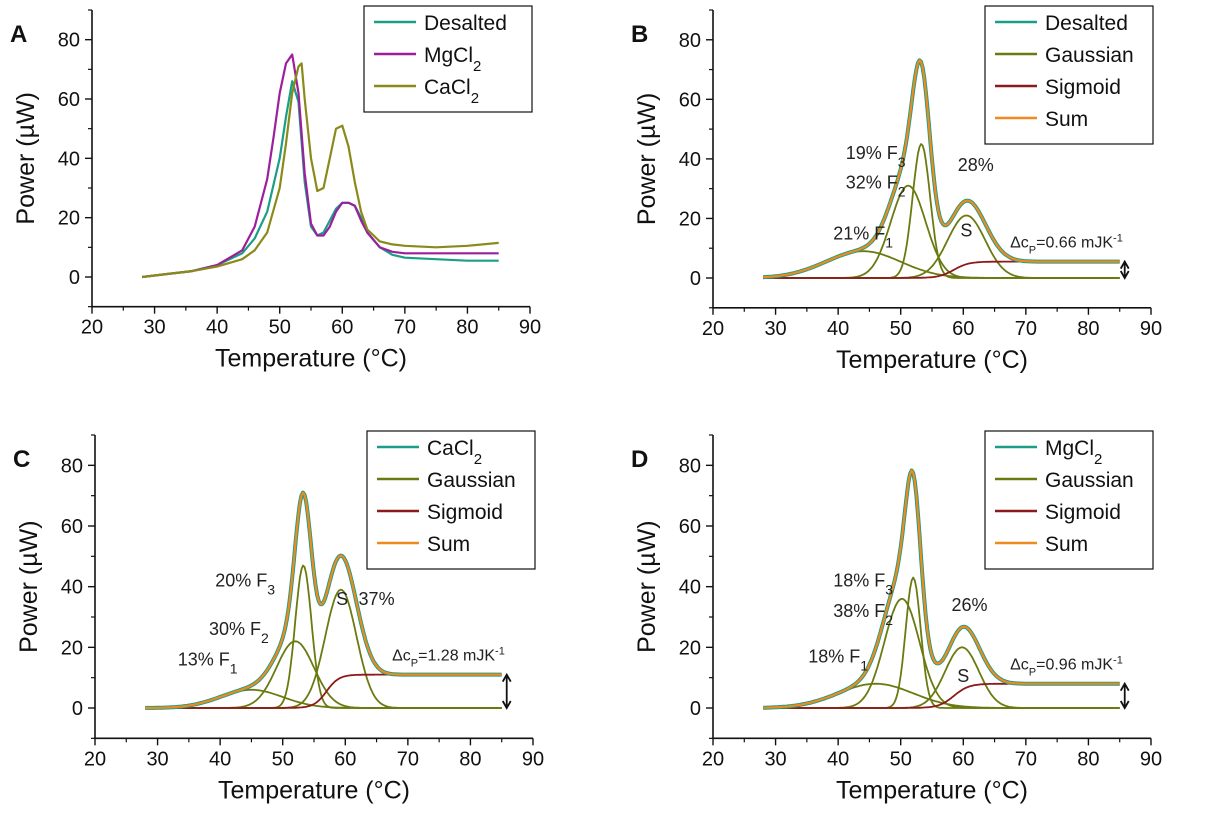  Describe the element at coordinates (245, 584) in the screenshot. I see `label-f3: 20% F3` at that location.